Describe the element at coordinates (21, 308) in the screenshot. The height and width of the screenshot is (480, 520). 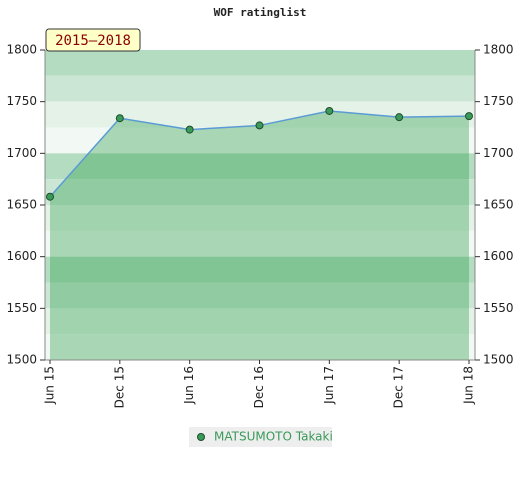
I see `y-tick-label: 1550` at that location.